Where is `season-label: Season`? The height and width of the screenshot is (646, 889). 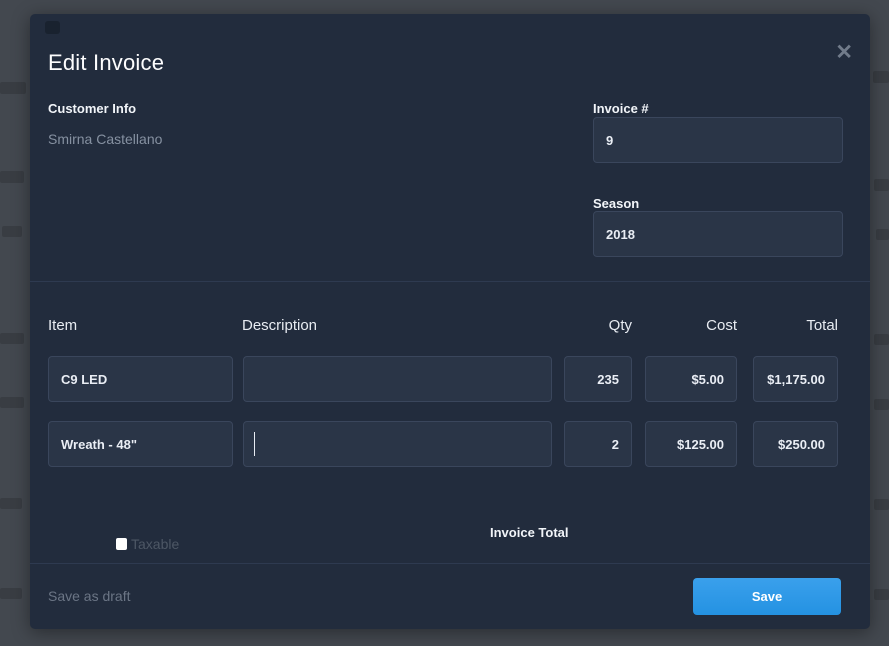
season-label: Season is located at coordinates (616, 203).